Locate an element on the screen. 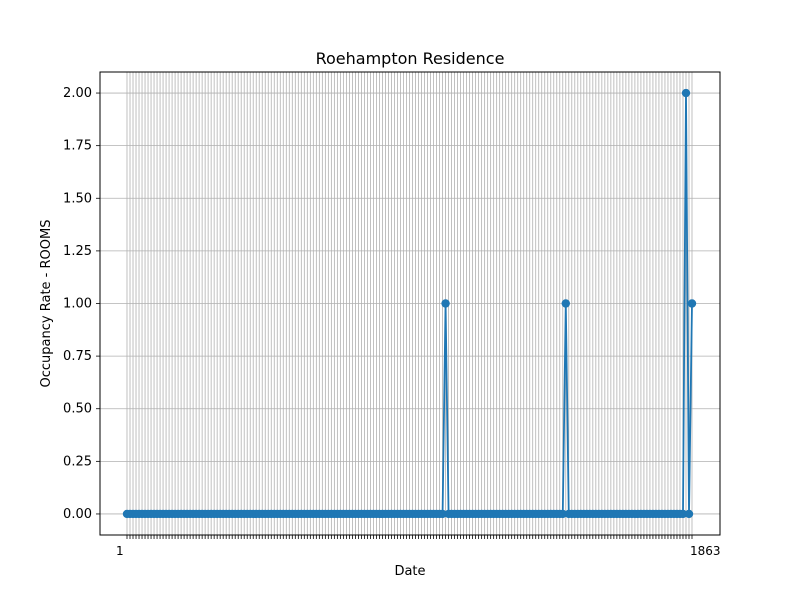 The height and width of the screenshot is (604, 800). x-axis-ticks is located at coordinates (409, 537).